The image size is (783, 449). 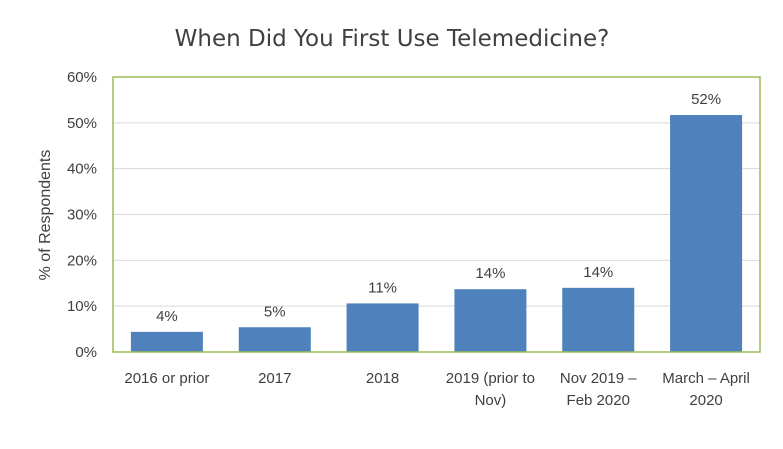 I want to click on x-tick-label: 2018, so click(x=382, y=378).